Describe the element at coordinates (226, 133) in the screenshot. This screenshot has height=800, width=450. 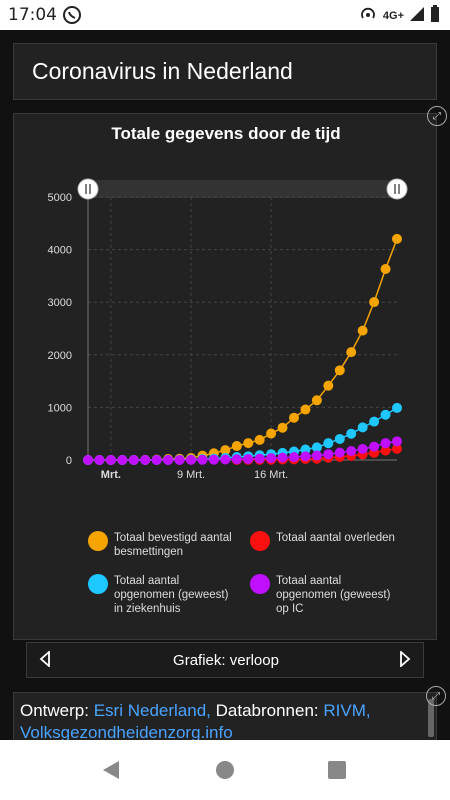
I see `chart-title: Totale gegevens door de tijd` at that location.